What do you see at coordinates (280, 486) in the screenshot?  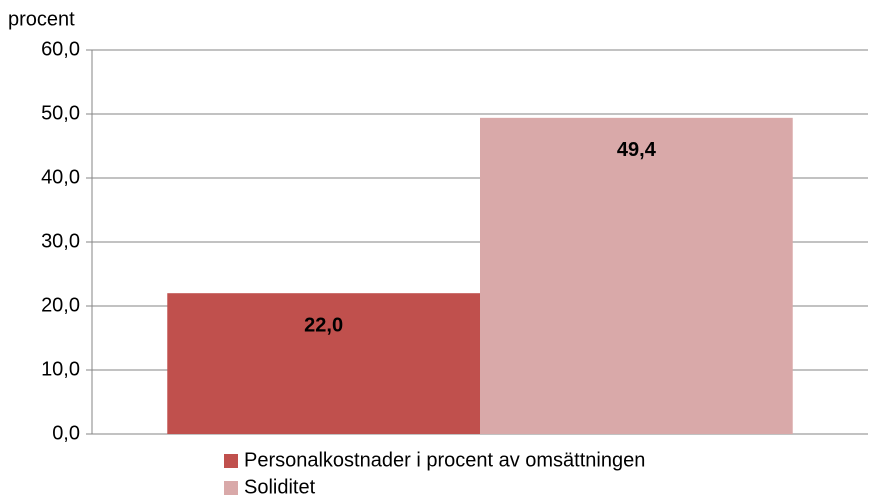 I see `legend-label: Soliditet` at bounding box center [280, 486].